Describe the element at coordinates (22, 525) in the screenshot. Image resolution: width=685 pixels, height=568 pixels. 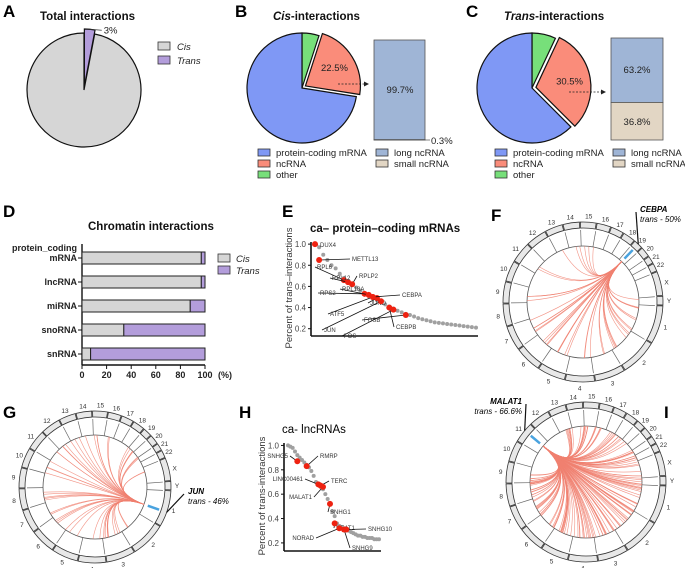
I see `g-chromosome-label-7: 7` at that location.